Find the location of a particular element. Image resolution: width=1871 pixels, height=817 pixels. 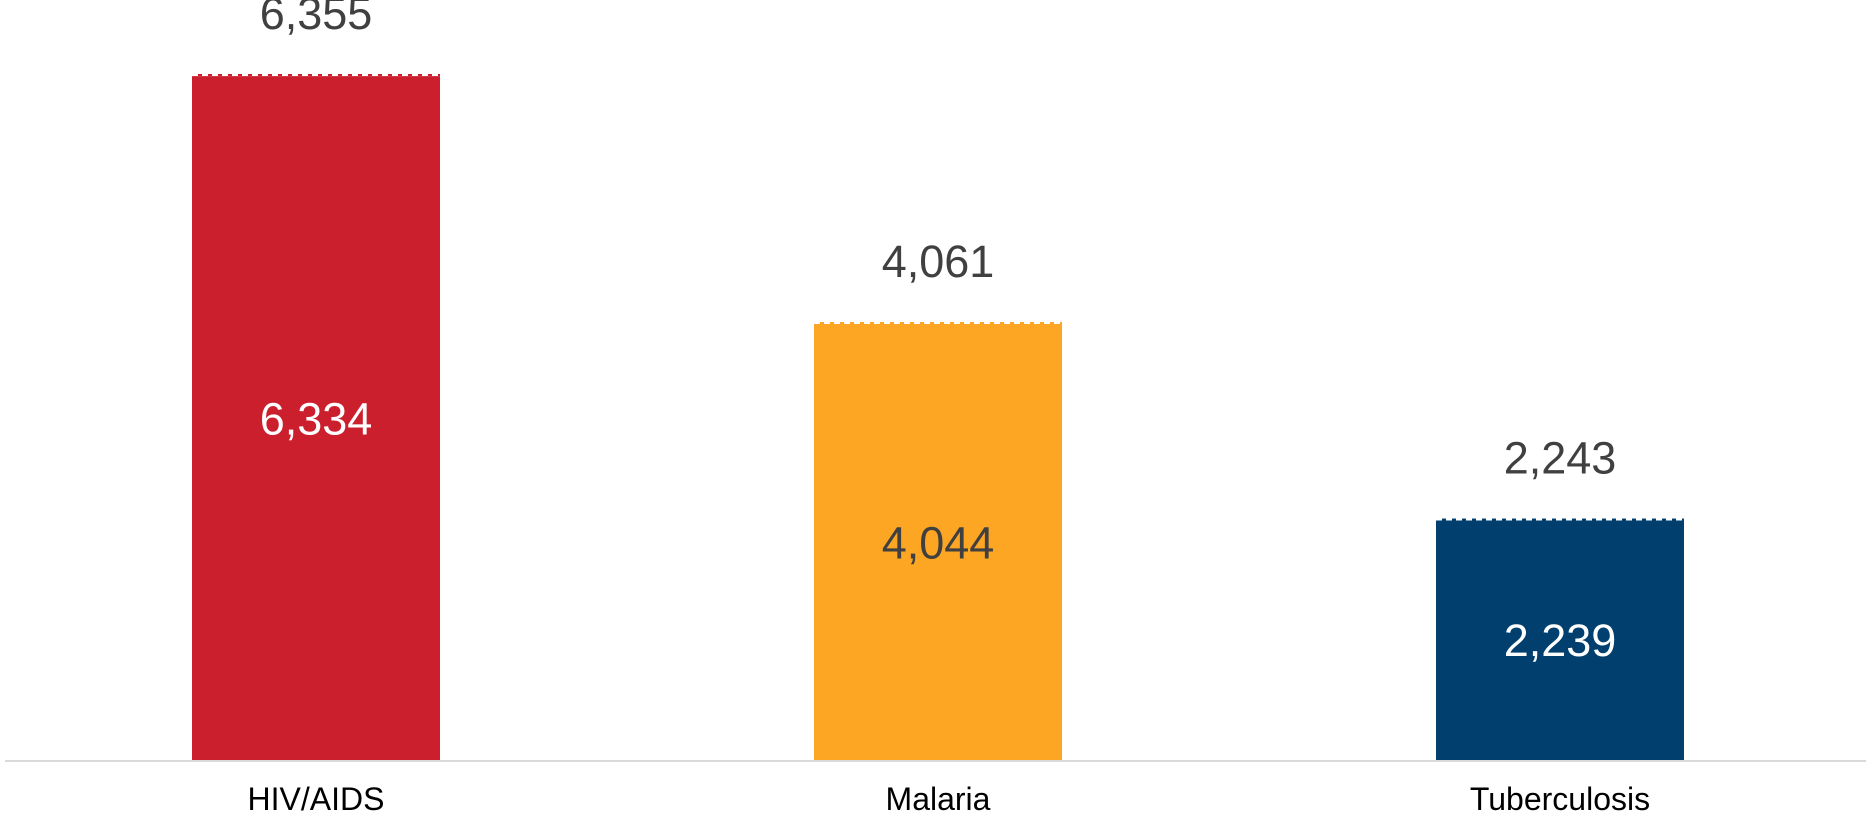

category-labels-layer: HIV/AIDS Malaria Tuberculosis is located at coordinates (949, 799).